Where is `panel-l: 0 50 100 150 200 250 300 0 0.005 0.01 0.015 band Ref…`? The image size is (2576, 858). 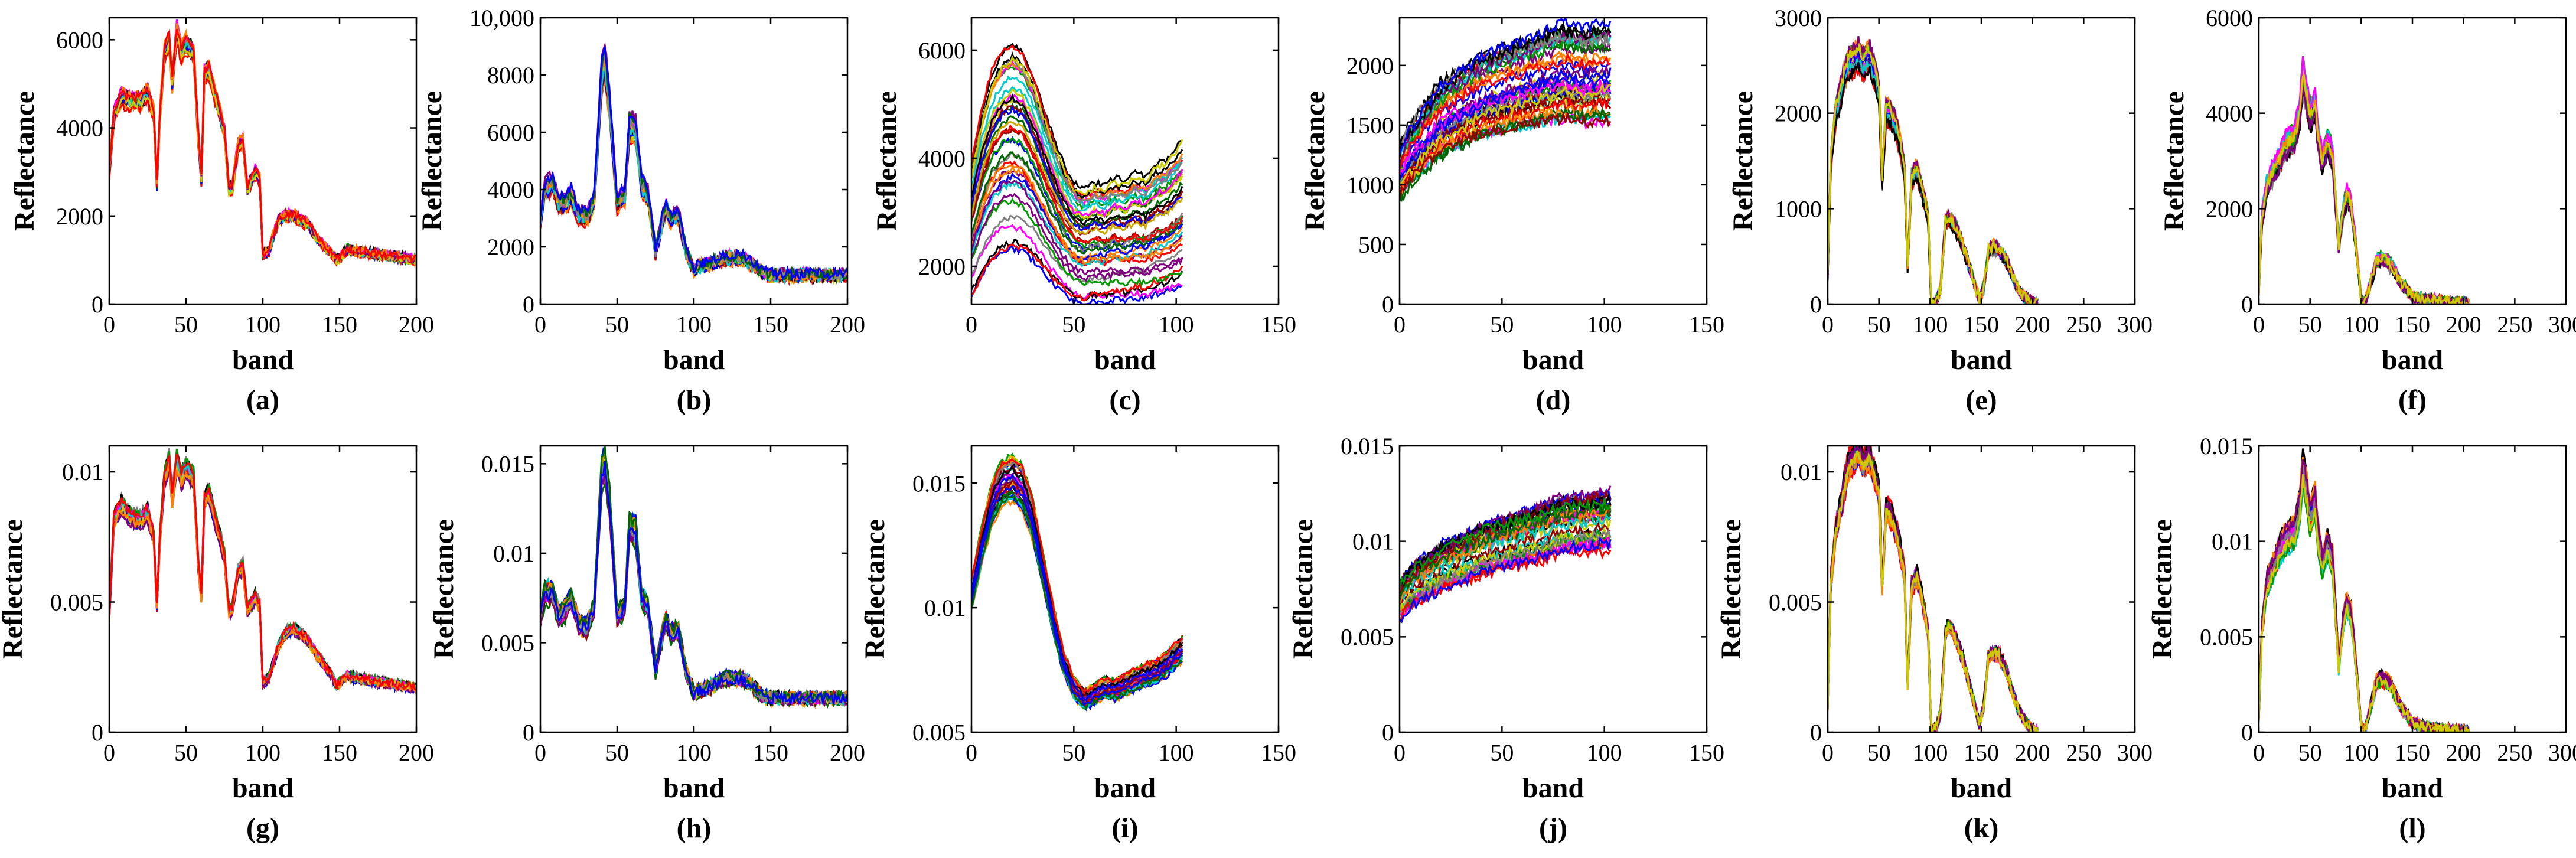 panel-l: 0 50 100 150 200 250 300 0 0.005 0.01 0.015 band Ref… is located at coordinates (2361, 638).